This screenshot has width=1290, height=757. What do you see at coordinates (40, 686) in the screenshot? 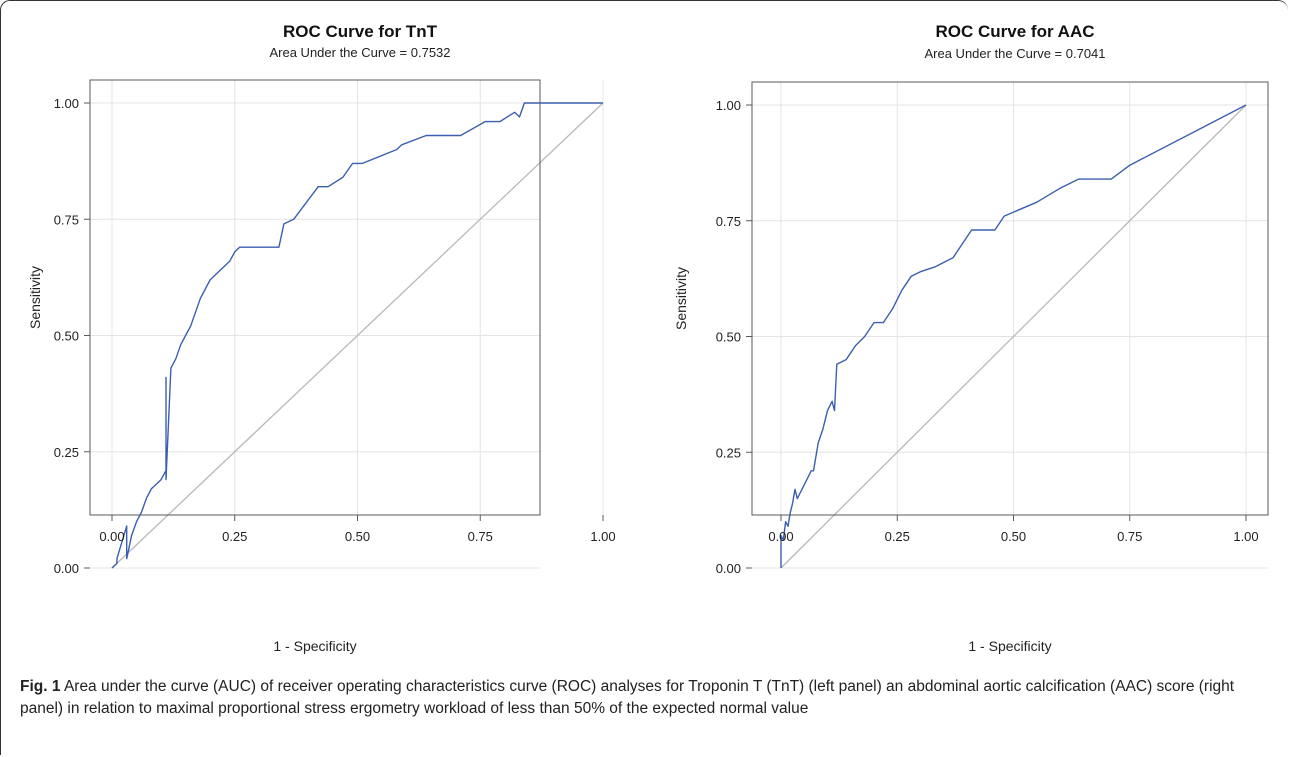
I see `caption-label: Fig. 1` at bounding box center [40, 686].